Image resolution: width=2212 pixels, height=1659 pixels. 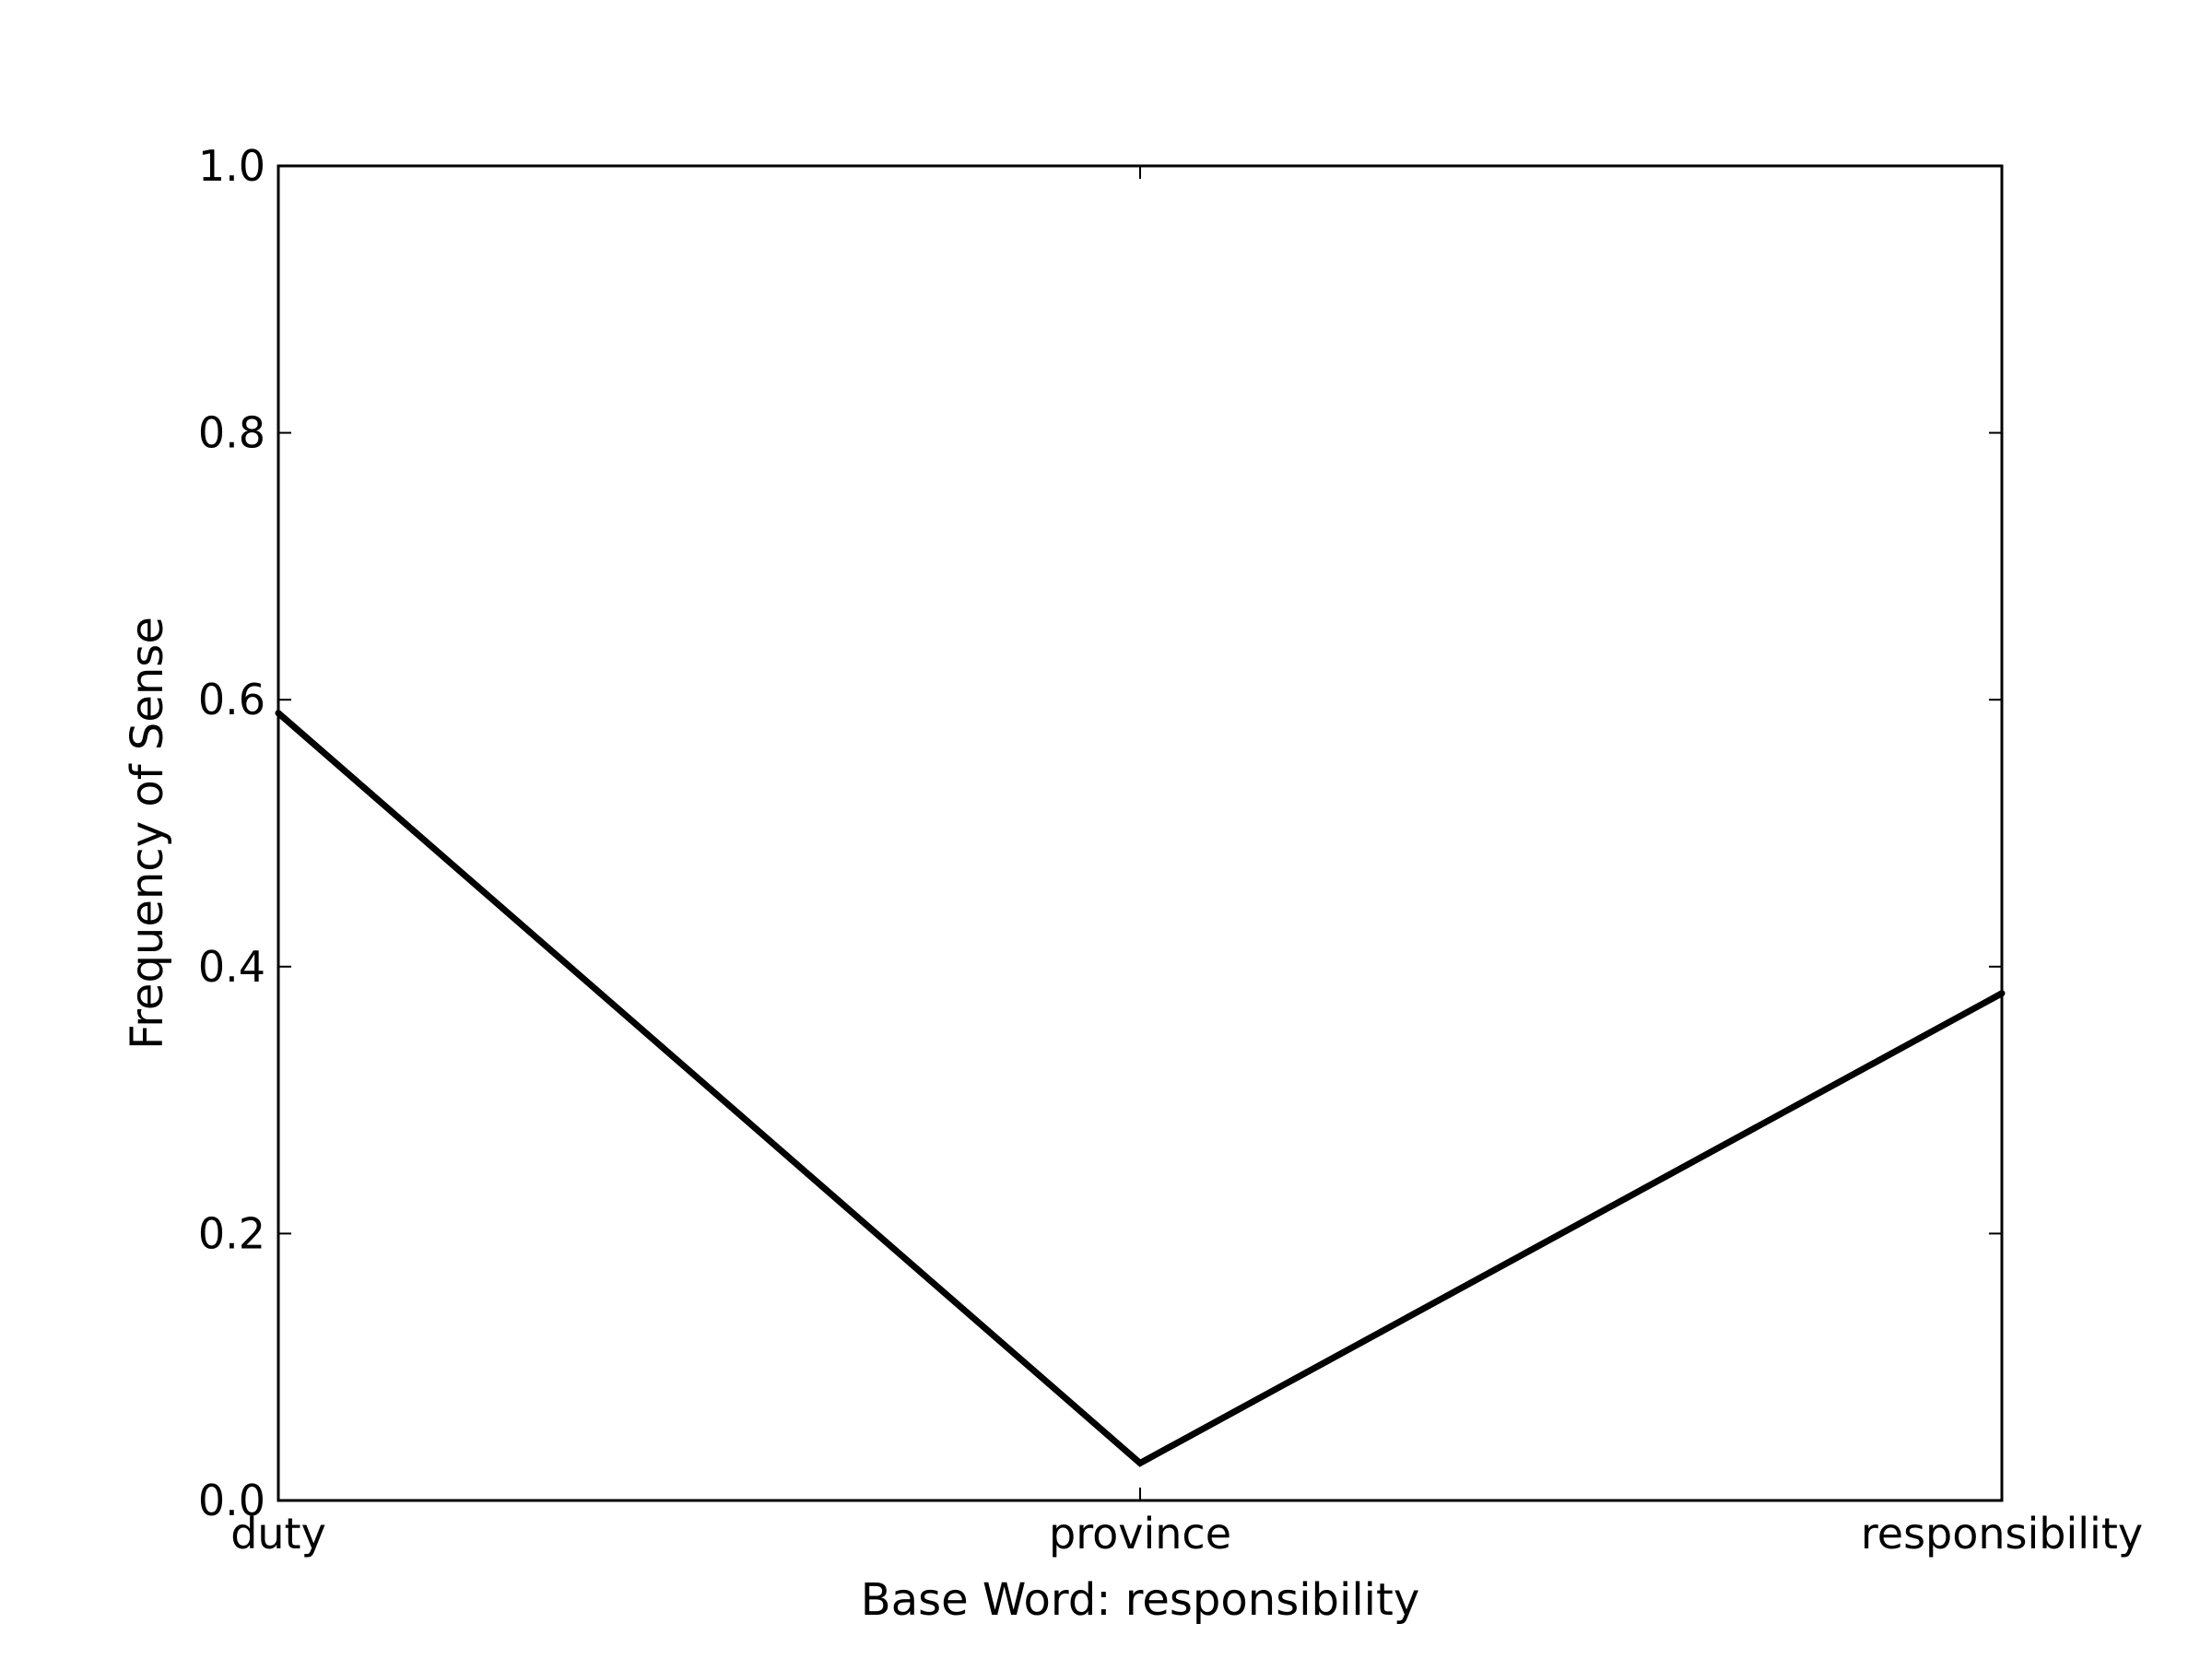 I want to click on y-tick-label: 0.4, so click(x=231, y=967).